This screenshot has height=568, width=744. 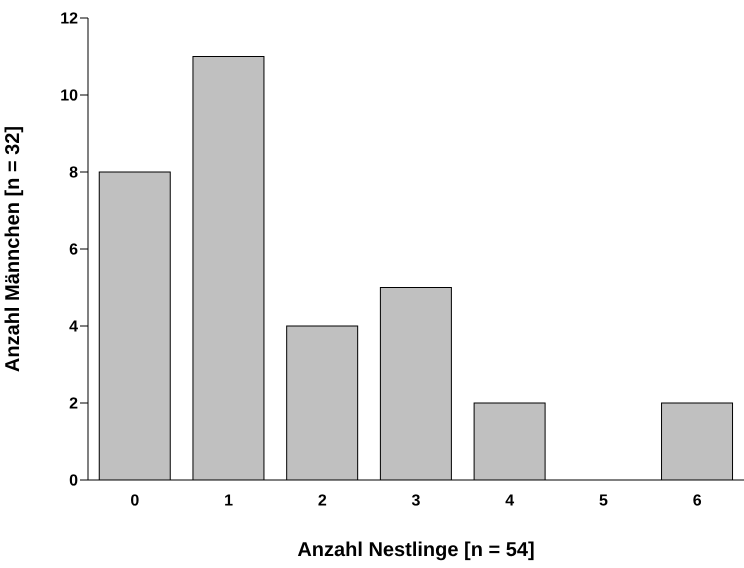 I want to click on x-tick-label: 5, so click(x=603, y=501).